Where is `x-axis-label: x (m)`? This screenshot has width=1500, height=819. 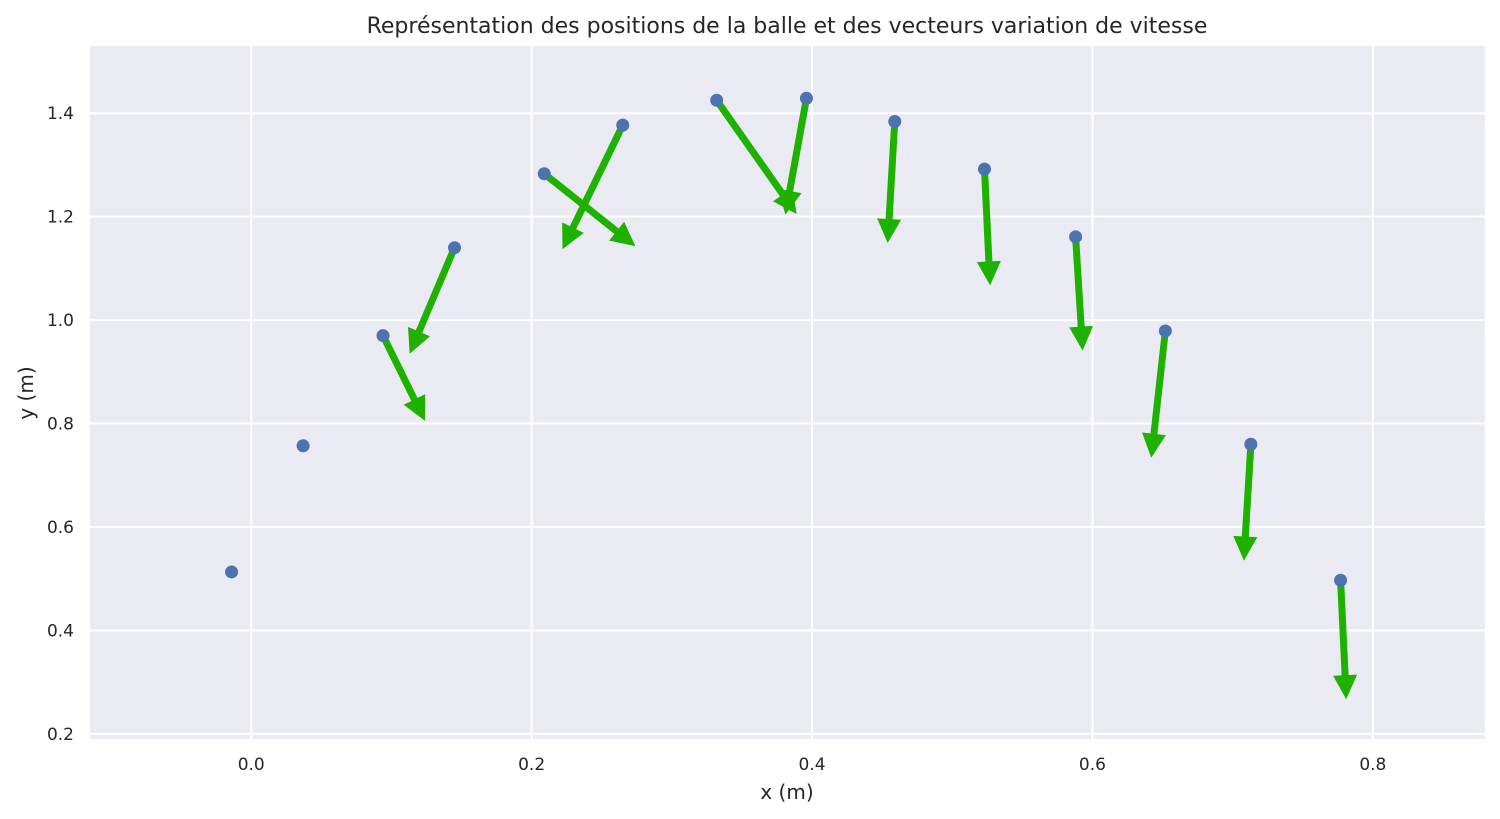 x-axis-label: x (m) is located at coordinates (786, 792).